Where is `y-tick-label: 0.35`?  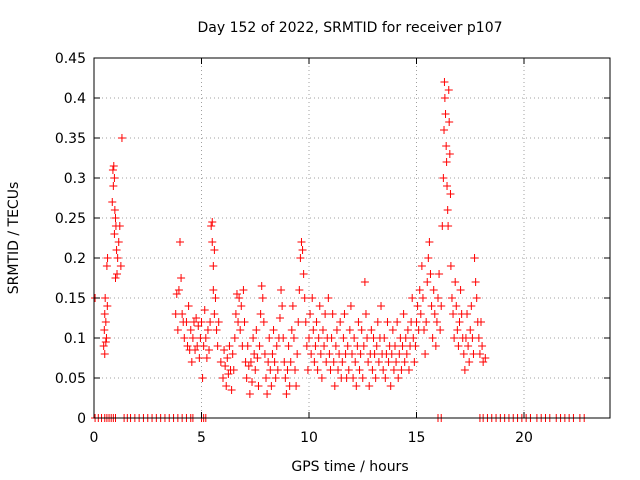
y-tick-label: 0.35 is located at coordinates (70, 139).